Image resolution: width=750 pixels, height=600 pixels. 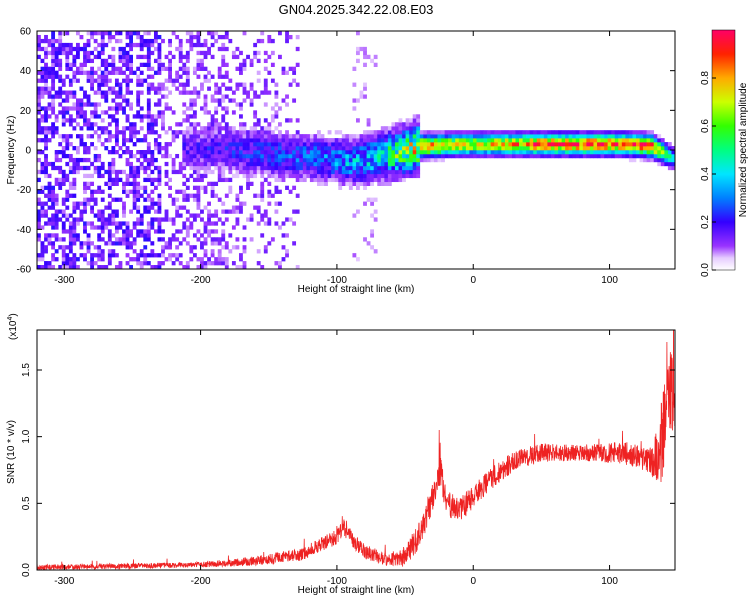 What do you see at coordinates (13, 326) in the screenshot?
I see `snr-exponent-label: (x104)` at bounding box center [13, 326].